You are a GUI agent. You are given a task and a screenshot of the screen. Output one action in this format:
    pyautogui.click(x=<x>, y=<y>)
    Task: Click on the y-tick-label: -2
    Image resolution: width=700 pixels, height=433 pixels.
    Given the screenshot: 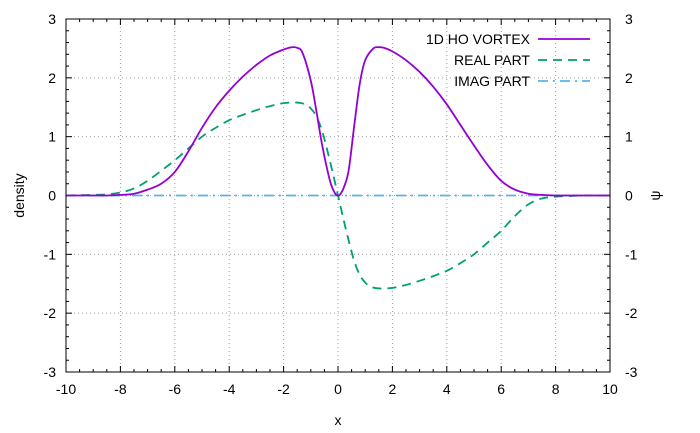 What is the action you would take?
    pyautogui.click(x=50, y=313)
    